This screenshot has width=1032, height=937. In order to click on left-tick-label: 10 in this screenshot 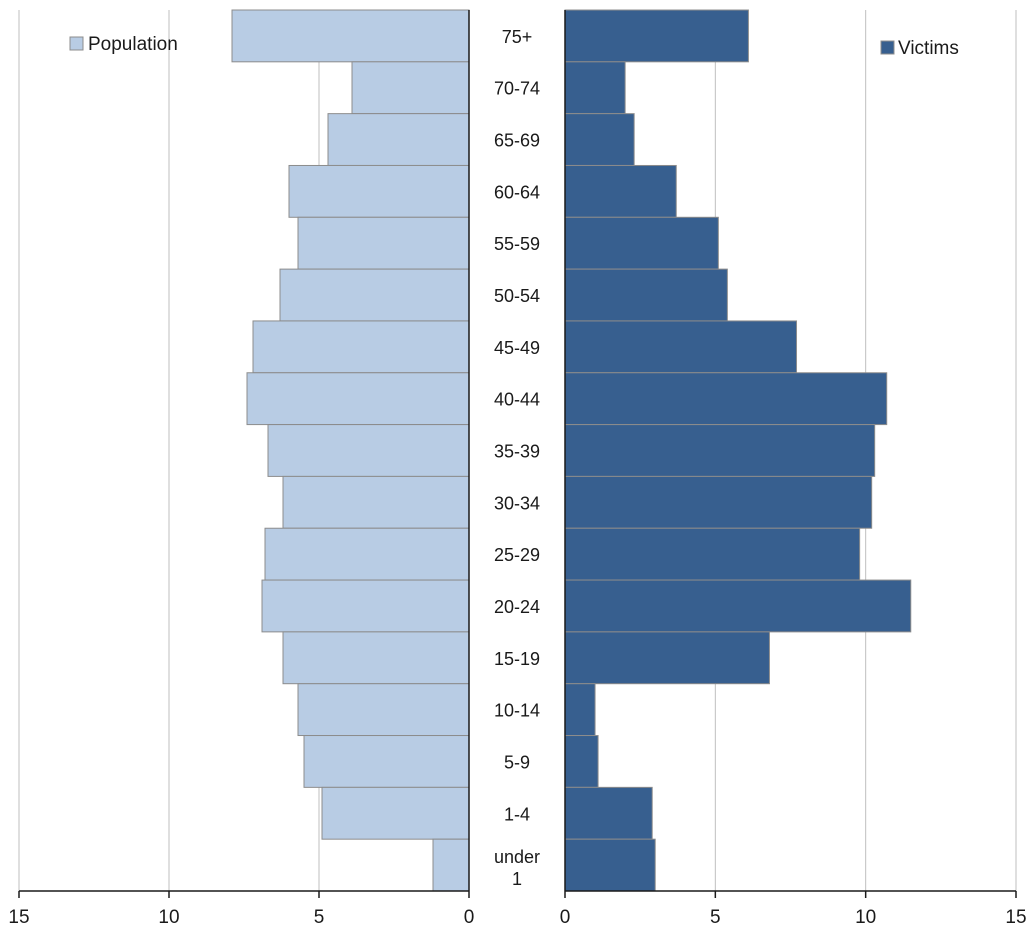, I will do `click(168, 917)`.